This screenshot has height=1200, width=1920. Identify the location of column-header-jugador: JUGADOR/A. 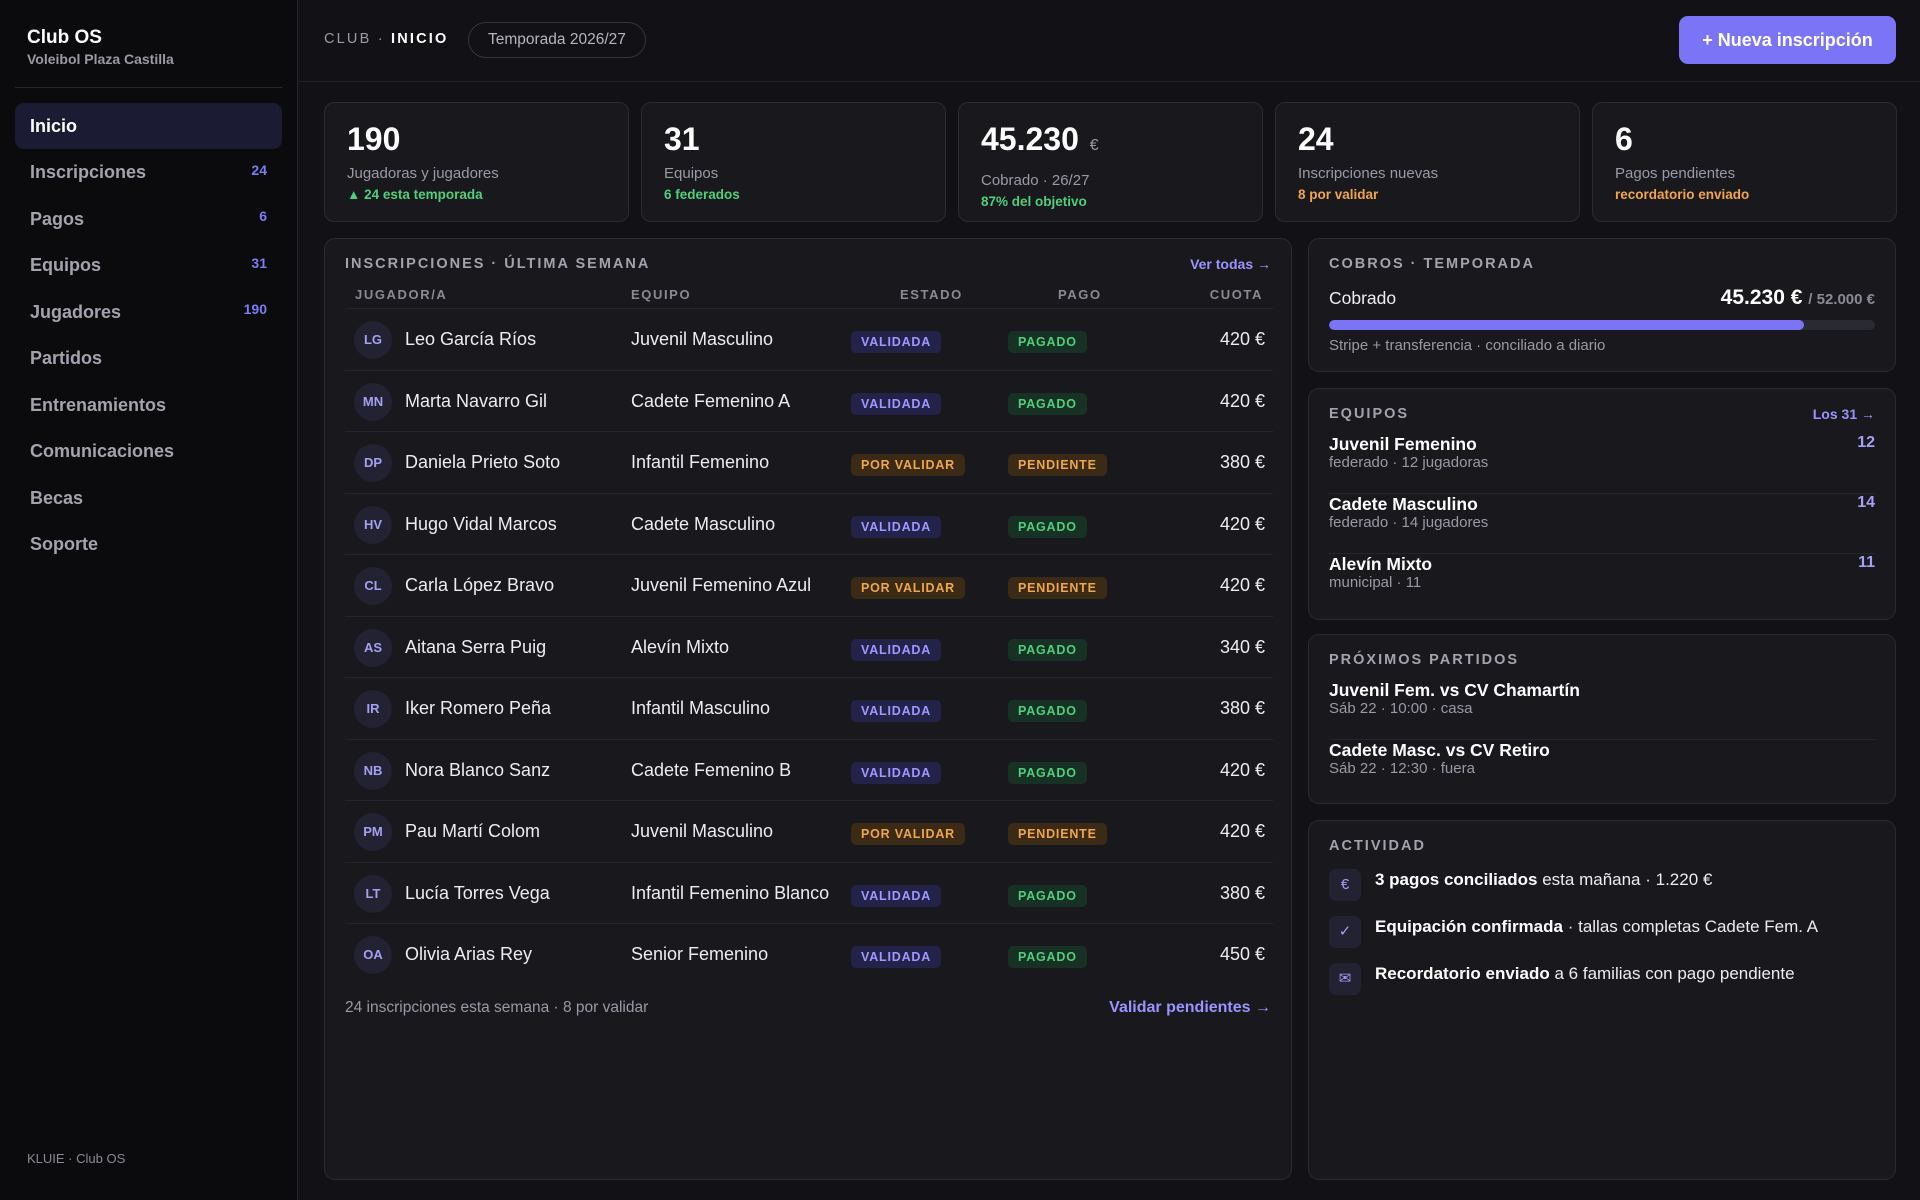
(401, 294).